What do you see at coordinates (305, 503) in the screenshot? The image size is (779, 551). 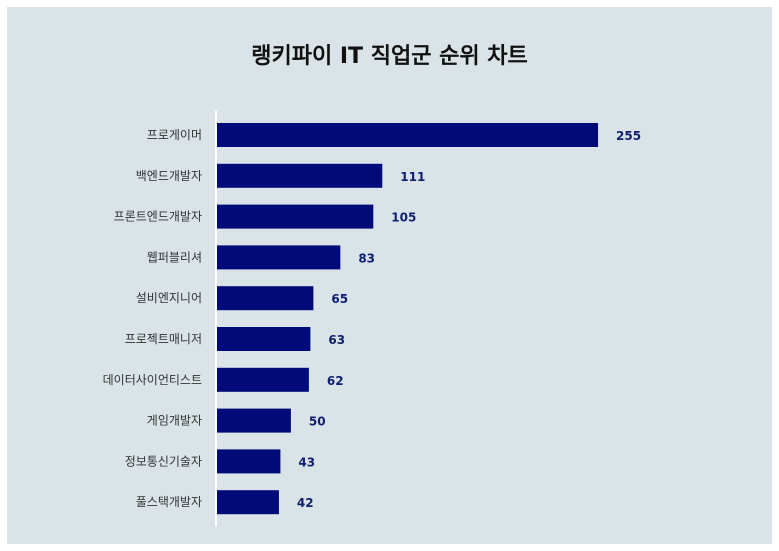 I see `value-label: 42` at bounding box center [305, 503].